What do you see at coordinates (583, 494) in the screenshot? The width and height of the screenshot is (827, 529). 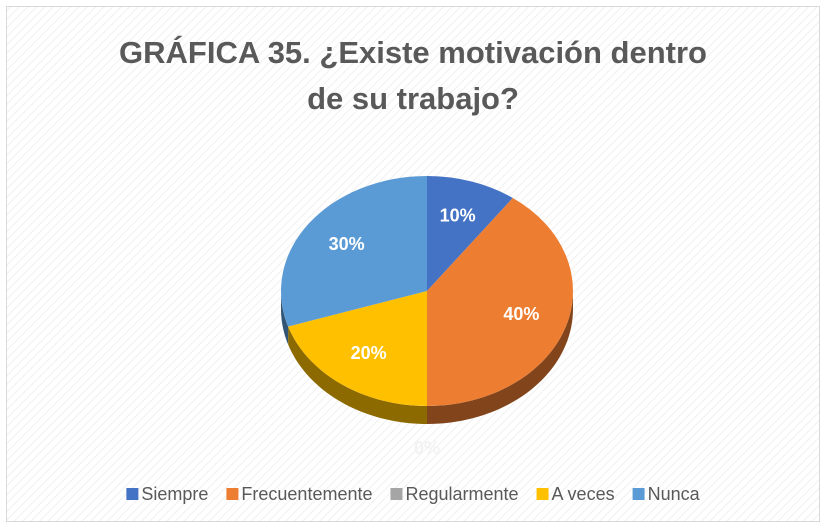 I see `legend-label: A veces` at bounding box center [583, 494].